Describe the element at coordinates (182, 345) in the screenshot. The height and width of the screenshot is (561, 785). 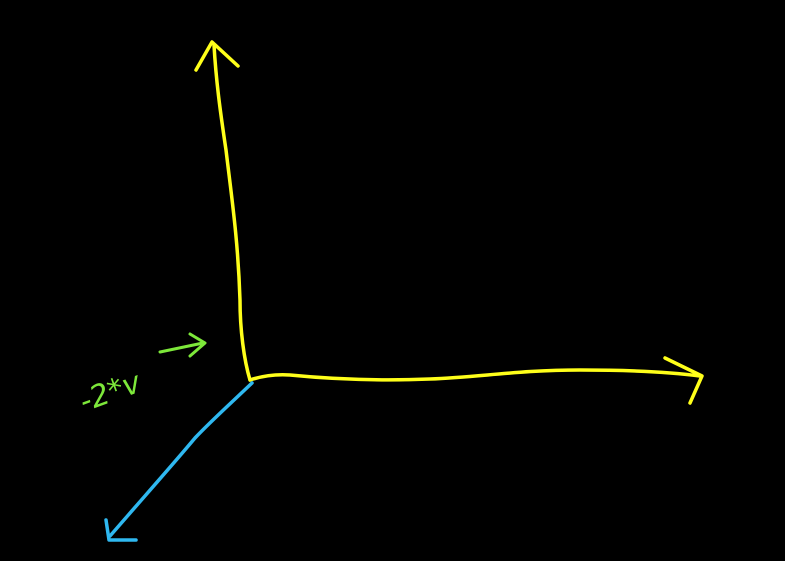
I see `vector-arrow` at that location.